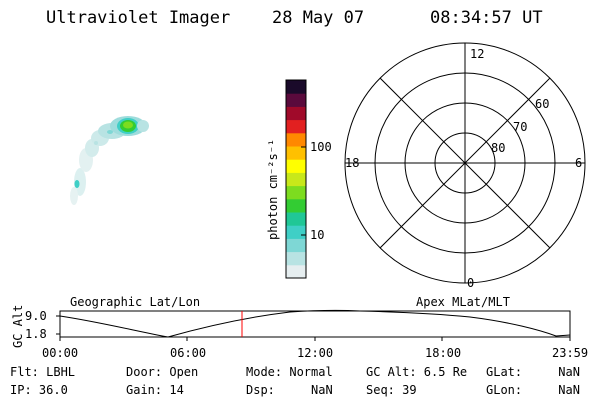 This screenshot has height=400, width=600. Describe the element at coordinates (542, 104) in the screenshot. I see `lat-label-60: 60` at that location.